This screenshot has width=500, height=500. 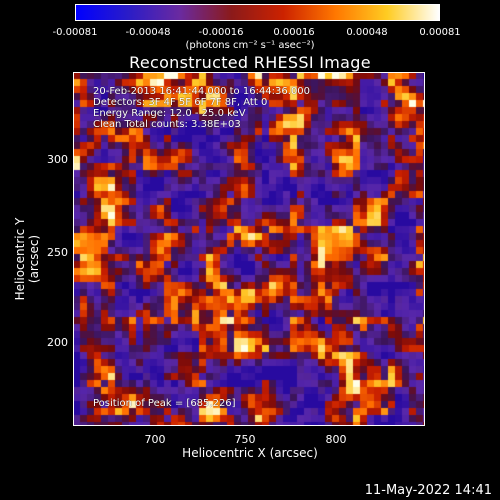 I want to click on y-tick-label: 250, so click(x=57, y=252).